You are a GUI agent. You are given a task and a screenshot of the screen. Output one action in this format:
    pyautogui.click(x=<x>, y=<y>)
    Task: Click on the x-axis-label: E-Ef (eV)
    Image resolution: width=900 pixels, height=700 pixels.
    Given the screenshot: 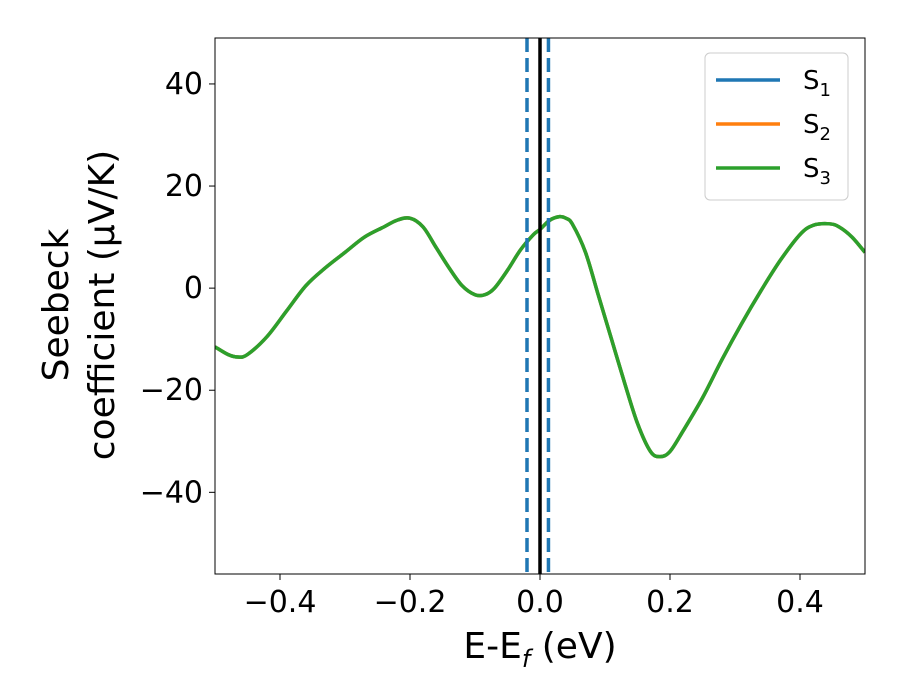 What is the action you would take?
    pyautogui.click(x=539, y=649)
    